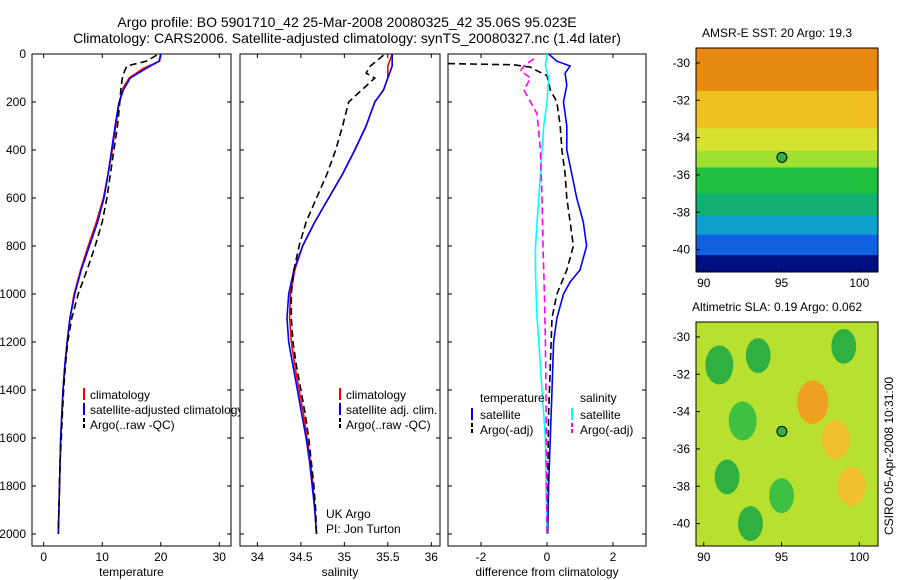 The height and width of the screenshot is (580, 900). What do you see at coordinates (859, 283) in the screenshot?
I see `sst_map-xtick-label: 100` at bounding box center [859, 283].